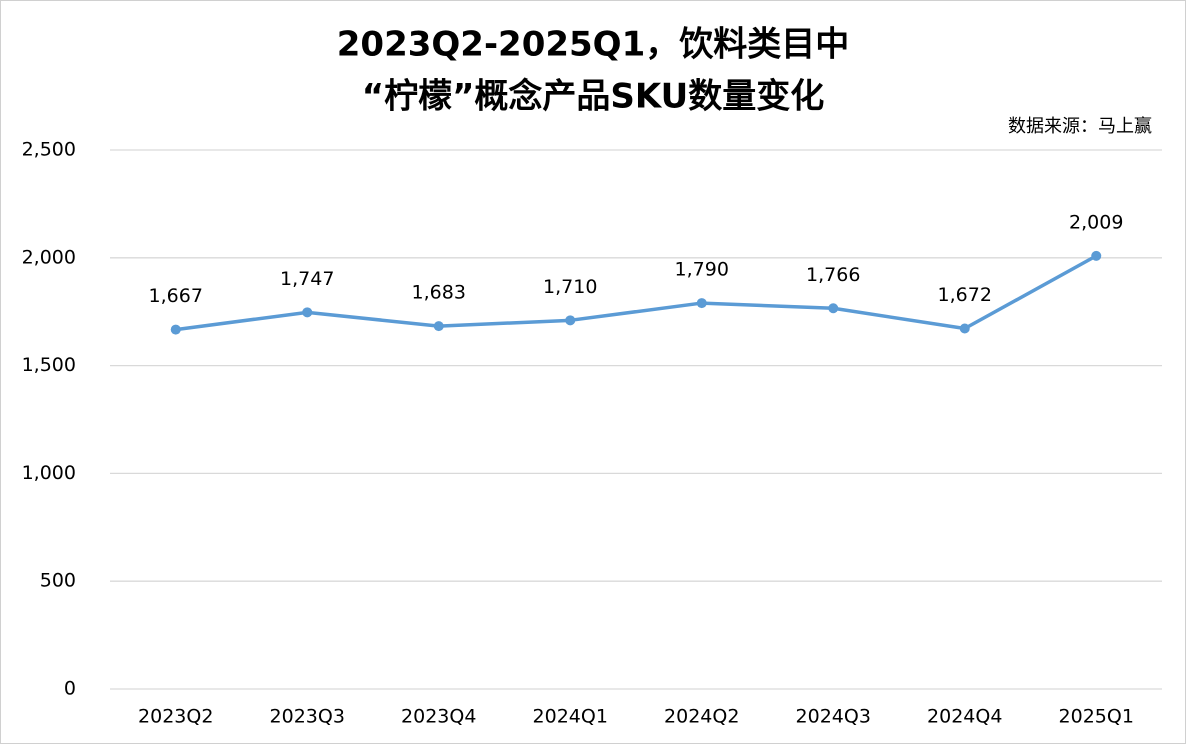 The image size is (1186, 744). Describe the element at coordinates (964, 717) in the screenshot. I see `x-tick-label: 2024Q4` at that location.